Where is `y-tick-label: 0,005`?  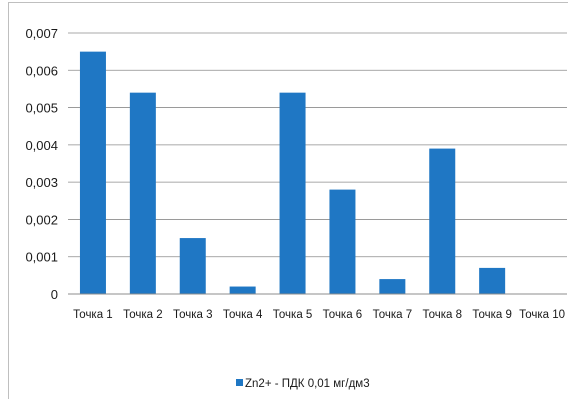
y-tick-label: 0,005 is located at coordinates (41, 108).